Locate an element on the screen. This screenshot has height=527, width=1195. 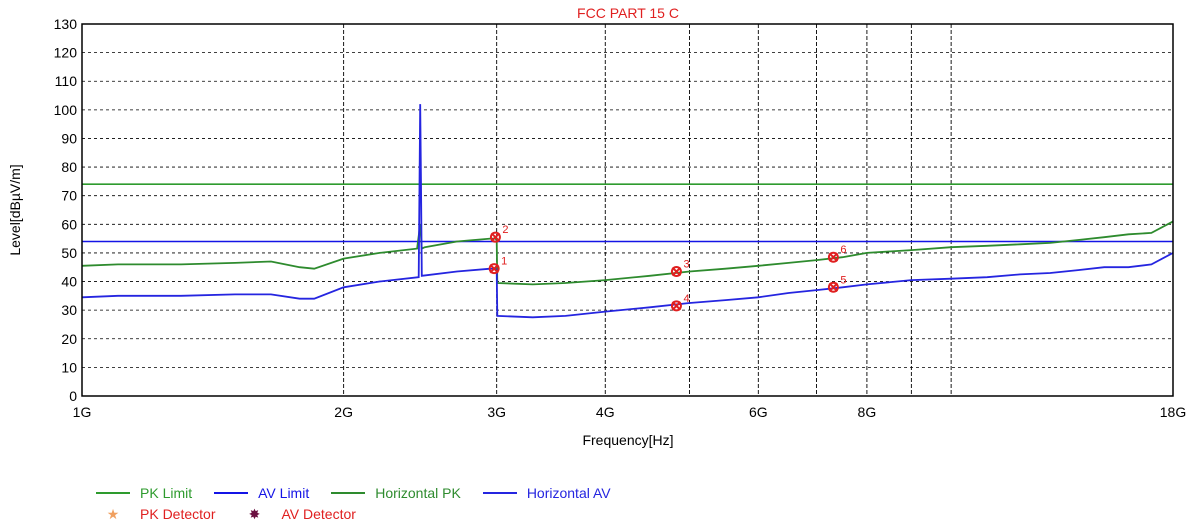
marker-4-cross is located at coordinates (676, 306).